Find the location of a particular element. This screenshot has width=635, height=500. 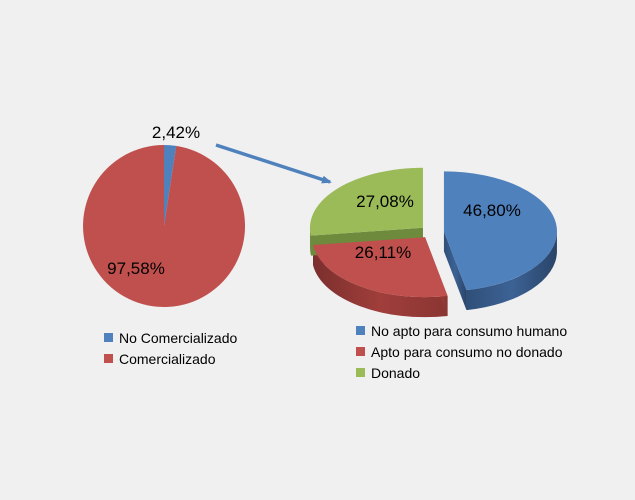

legend-label: Apto para consumo no donado is located at coordinates (467, 351).